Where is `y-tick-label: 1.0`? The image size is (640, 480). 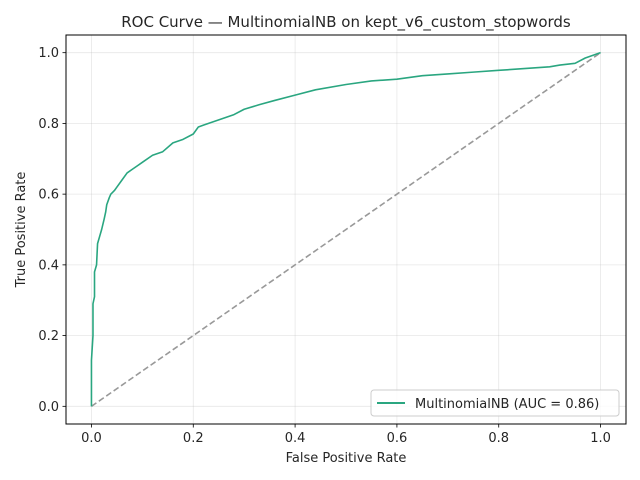 y-tick-label: 1.0 is located at coordinates (48, 53).